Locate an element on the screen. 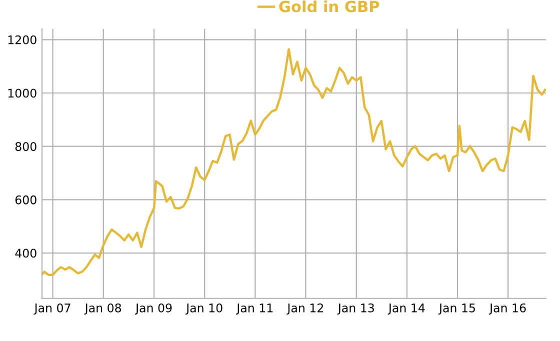  x-tick-label: Jan 13 is located at coordinates (355, 309).